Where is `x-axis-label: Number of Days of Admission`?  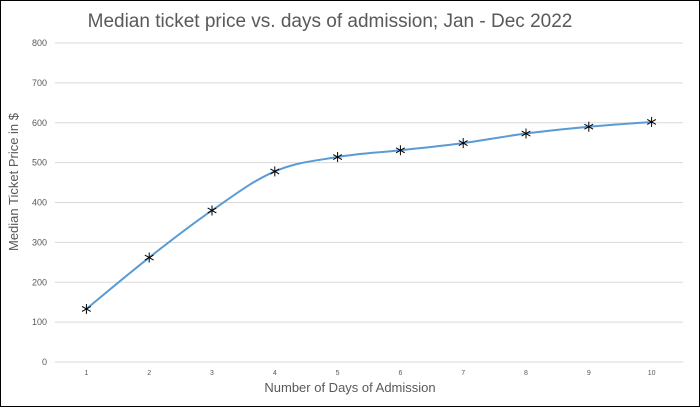 x-axis-label: Number of Days of Admission is located at coordinates (349, 387).